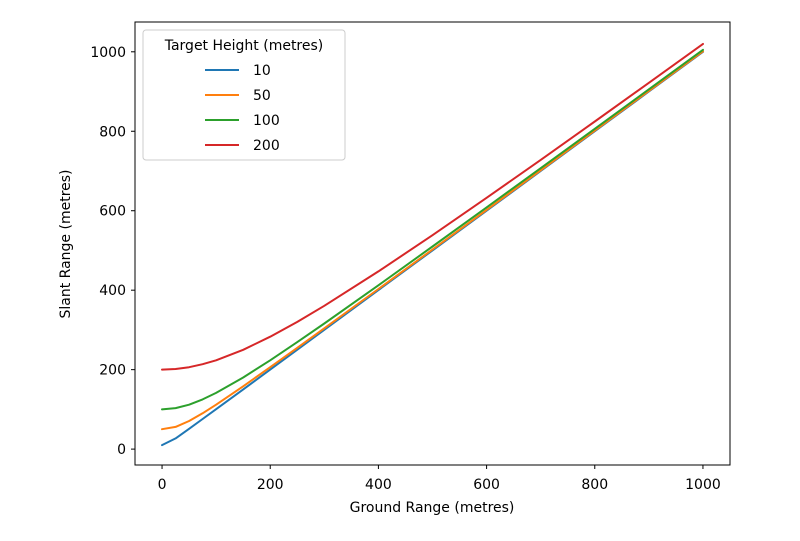 The image size is (800, 541). What do you see at coordinates (112, 212) in the screenshot?
I see `y-tick-label: 600` at bounding box center [112, 212].